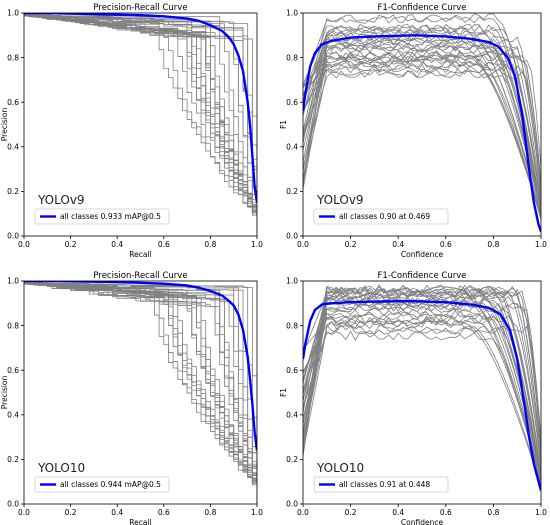  Describe the element at coordinates (110, 484) in the screenshot. I see `legend-label: all classes 0.944 mAP@0.5` at that location.